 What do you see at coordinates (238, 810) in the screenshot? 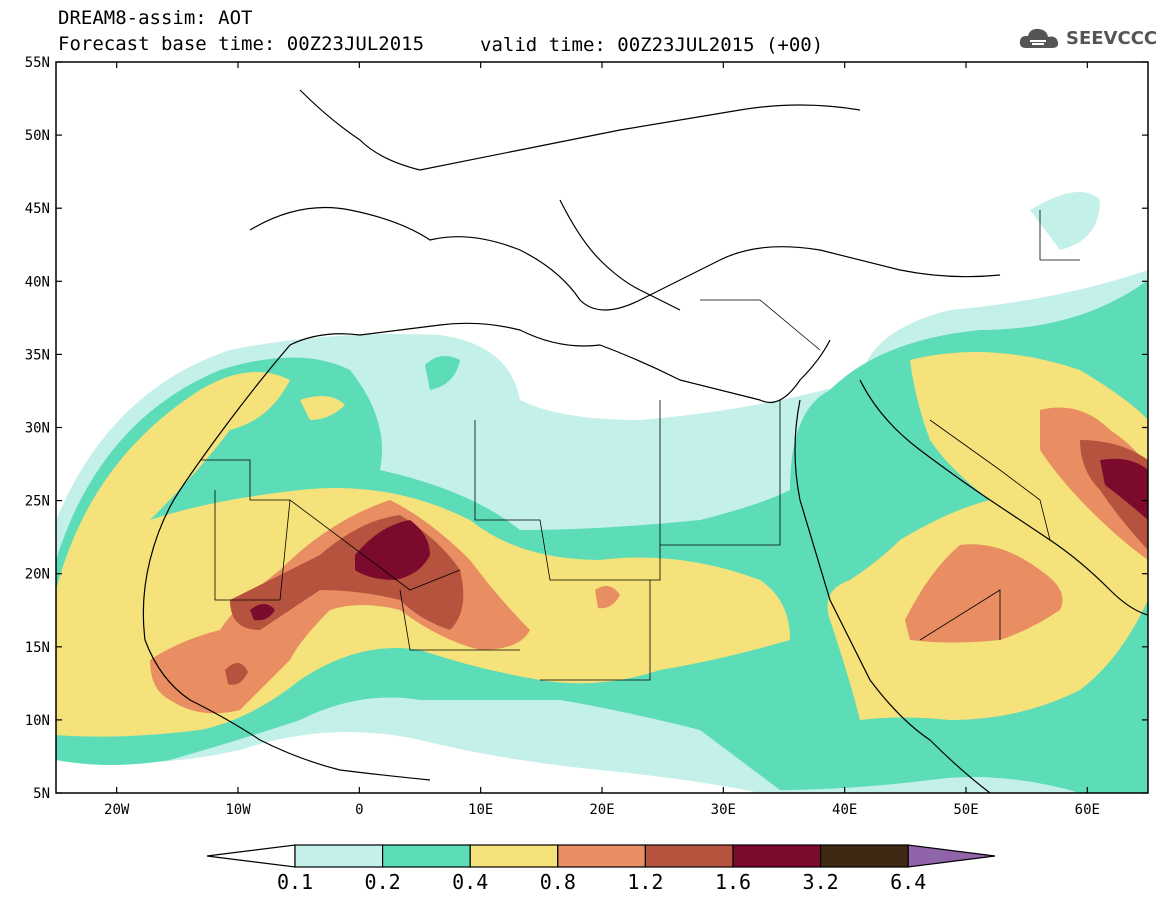
I see `lon-tick-label: 10W` at bounding box center [238, 810].